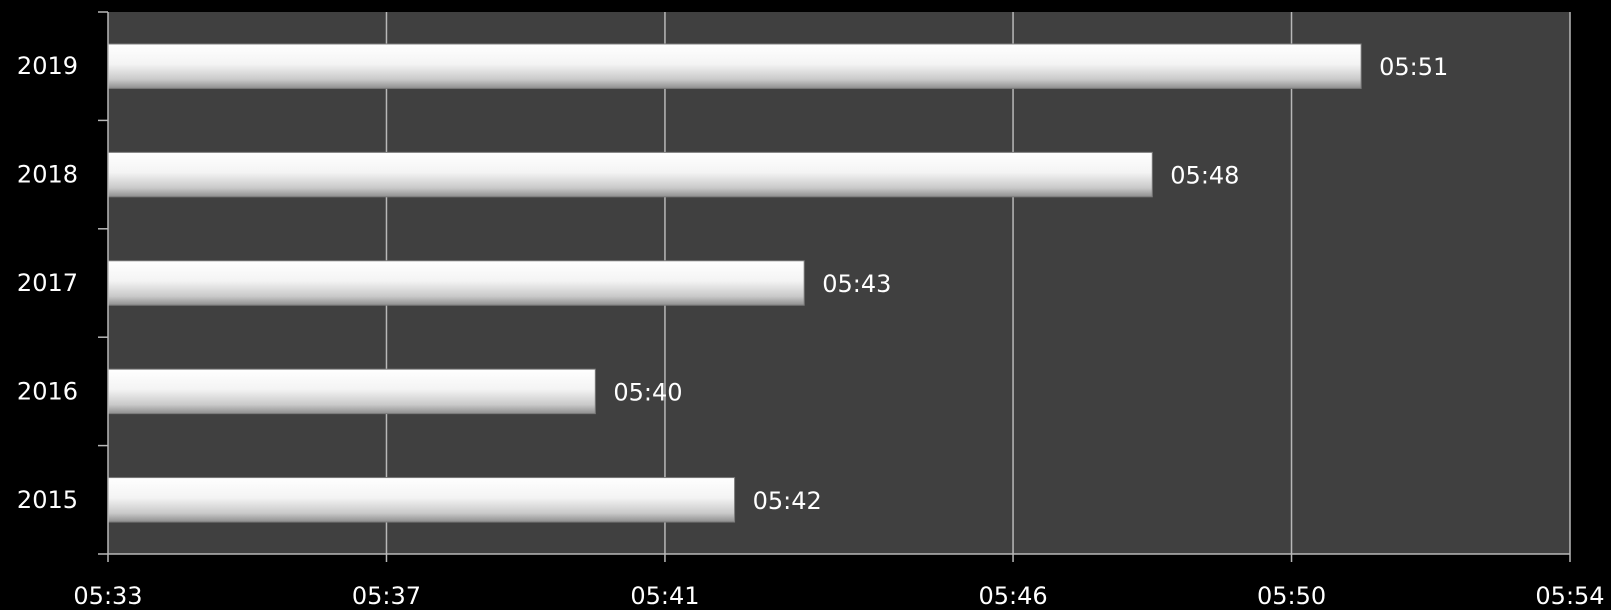 The image size is (1611, 610). Describe the element at coordinates (856, 284) in the screenshot. I see `bar-value-label: 05:43` at that location.